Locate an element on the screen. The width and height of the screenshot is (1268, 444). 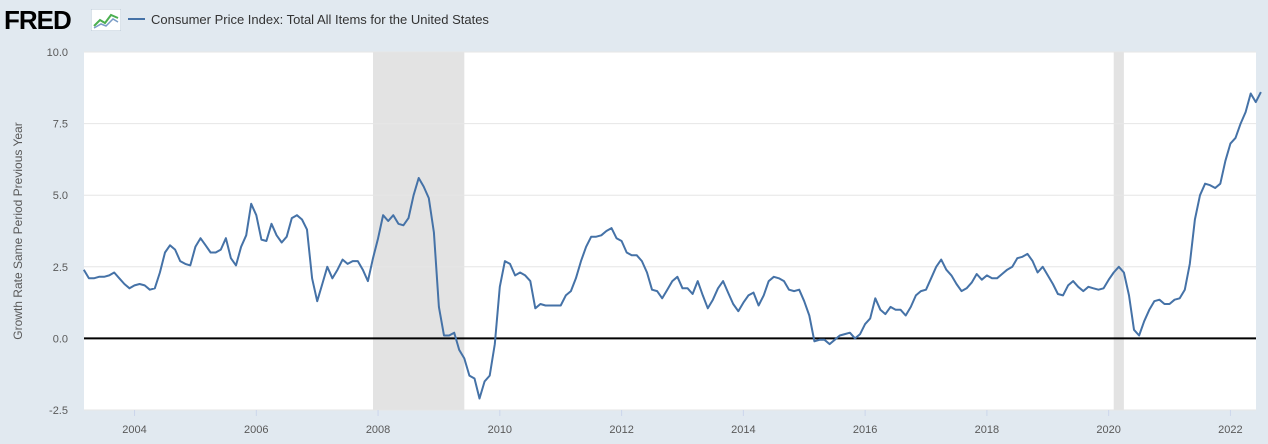
x-tick-label: 2022 is located at coordinates (1230, 430).